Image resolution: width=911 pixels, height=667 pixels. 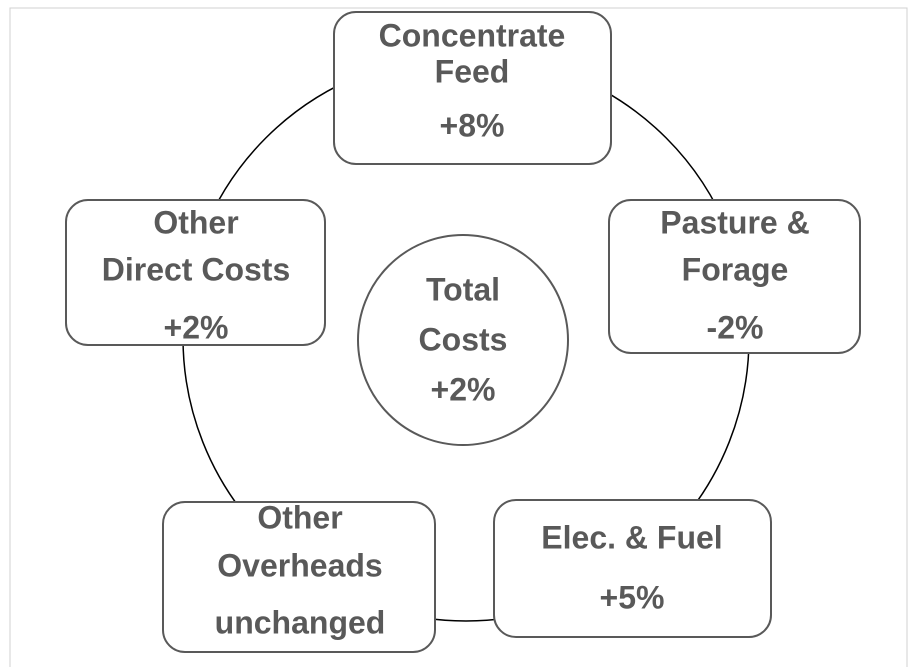 I want to click on node-label: Concentrate, so click(x=472, y=35).